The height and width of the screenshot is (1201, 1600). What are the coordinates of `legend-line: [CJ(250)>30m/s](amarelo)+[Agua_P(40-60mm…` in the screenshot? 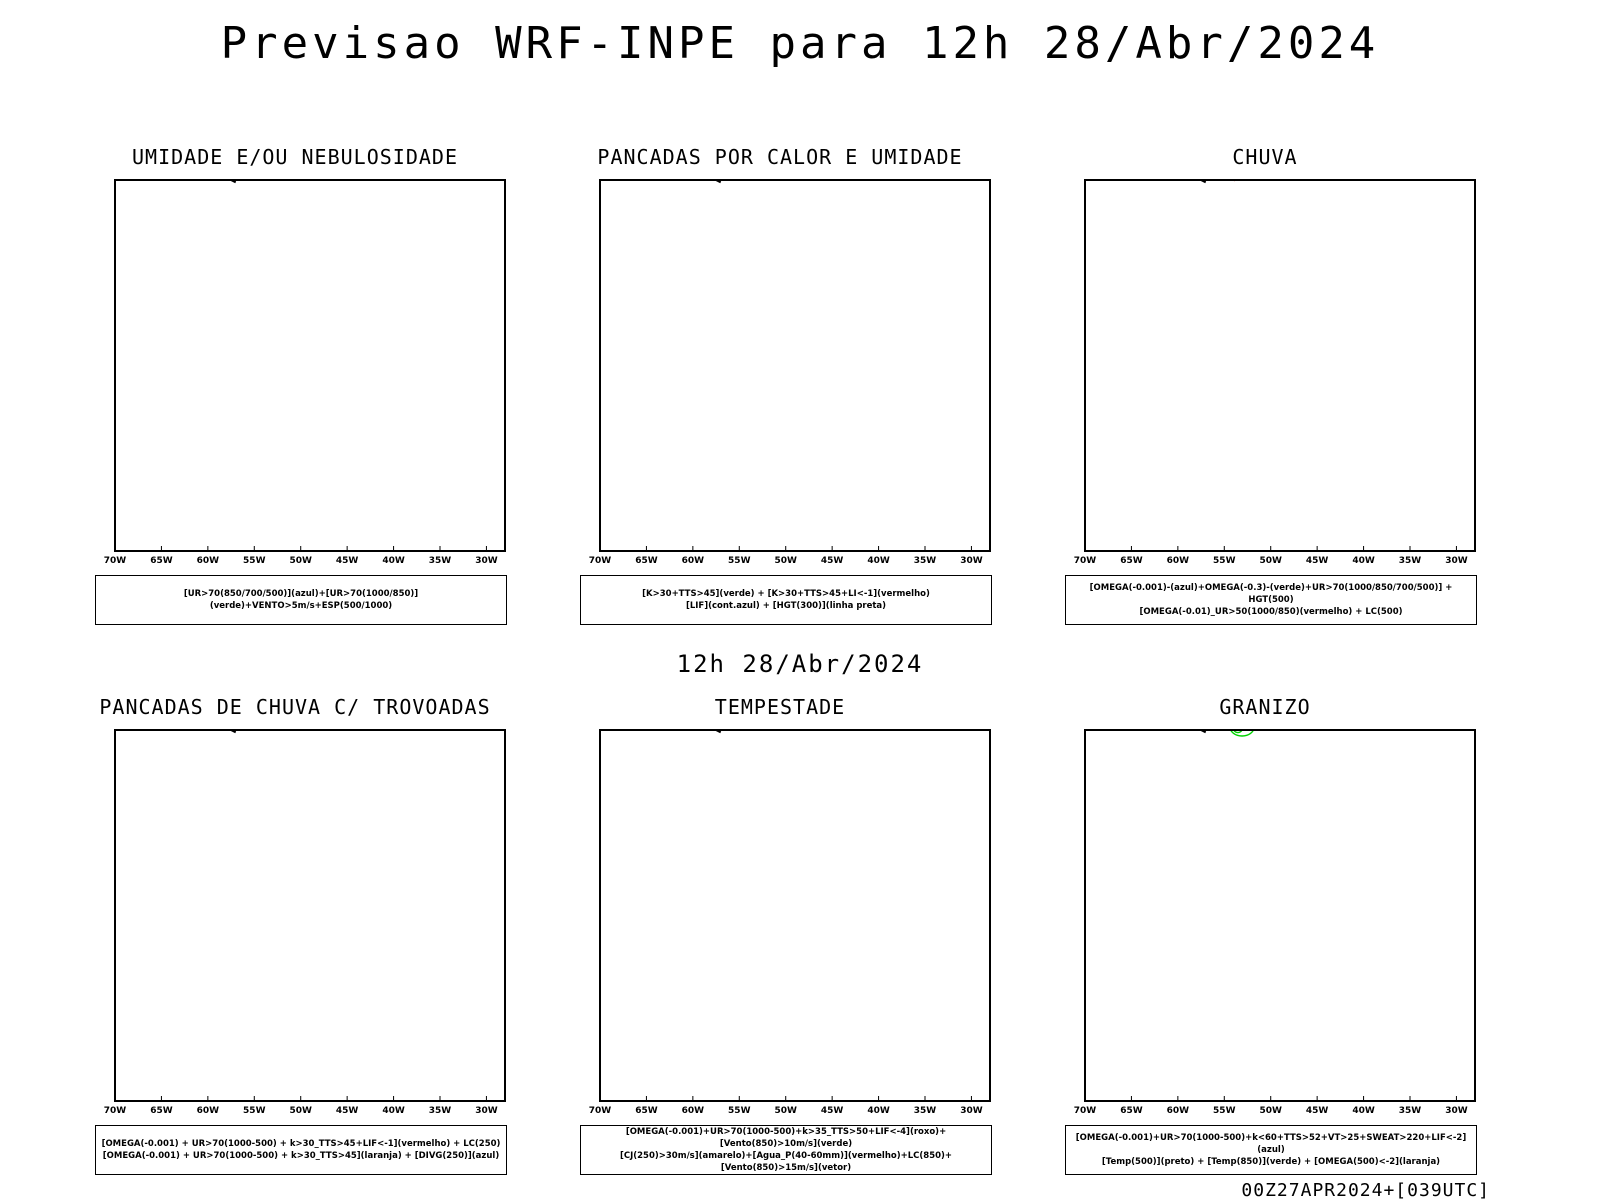 It's located at (786, 1162).